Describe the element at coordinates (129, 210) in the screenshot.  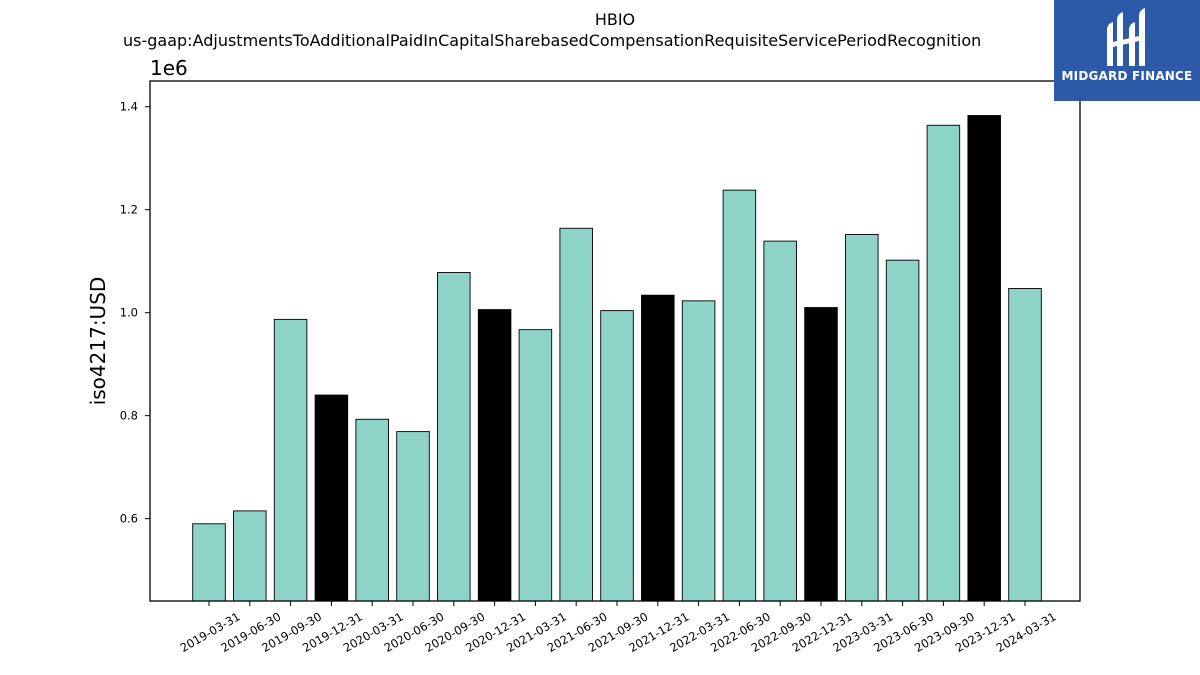
I see `y-tick-label: 1.2` at that location.